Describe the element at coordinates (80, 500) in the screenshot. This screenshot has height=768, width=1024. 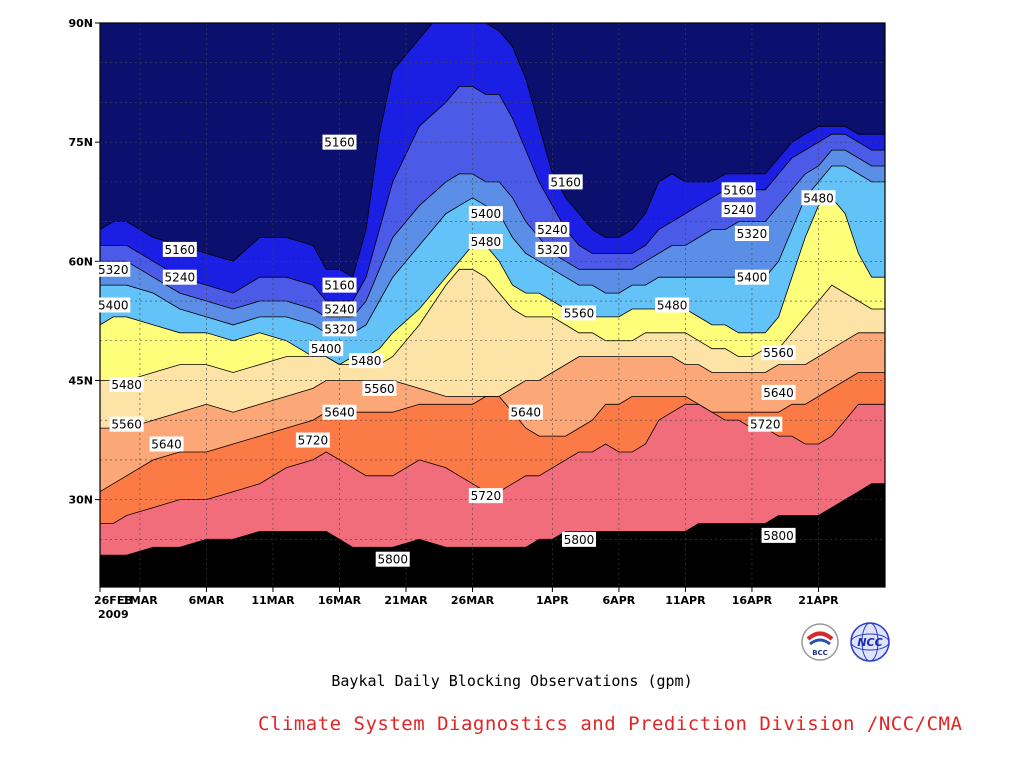
I see `y-tick-label: 30N` at that location.